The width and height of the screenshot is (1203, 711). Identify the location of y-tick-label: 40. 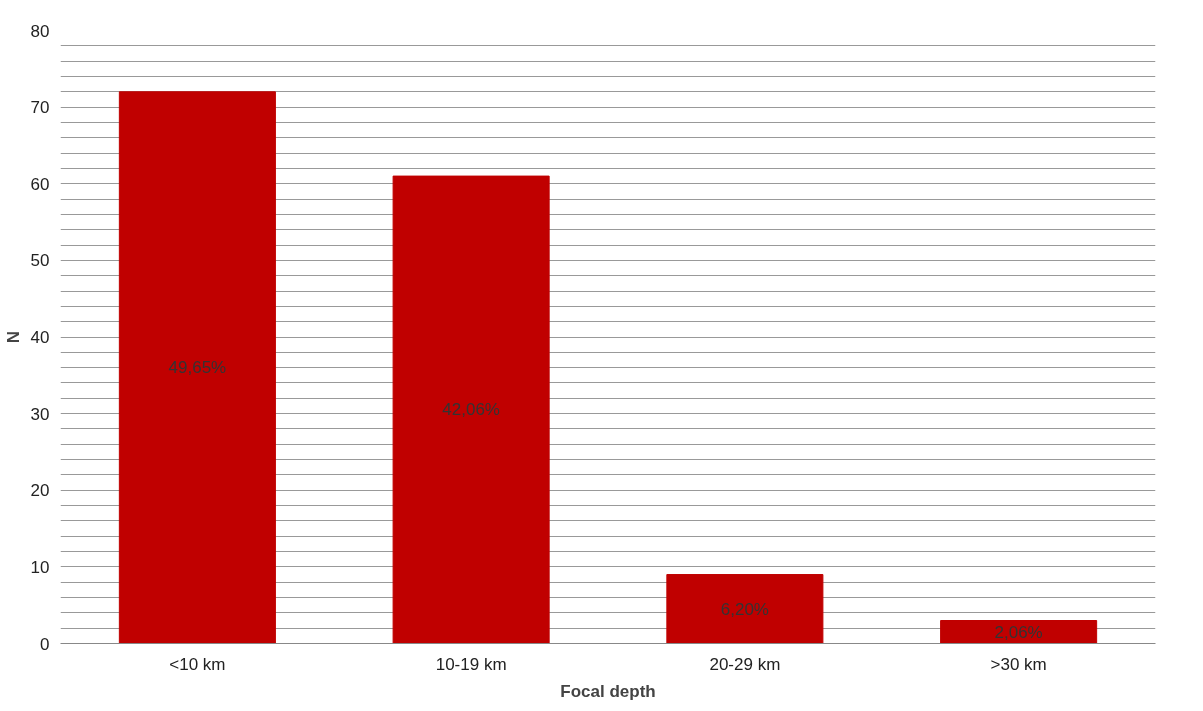
(40, 337).